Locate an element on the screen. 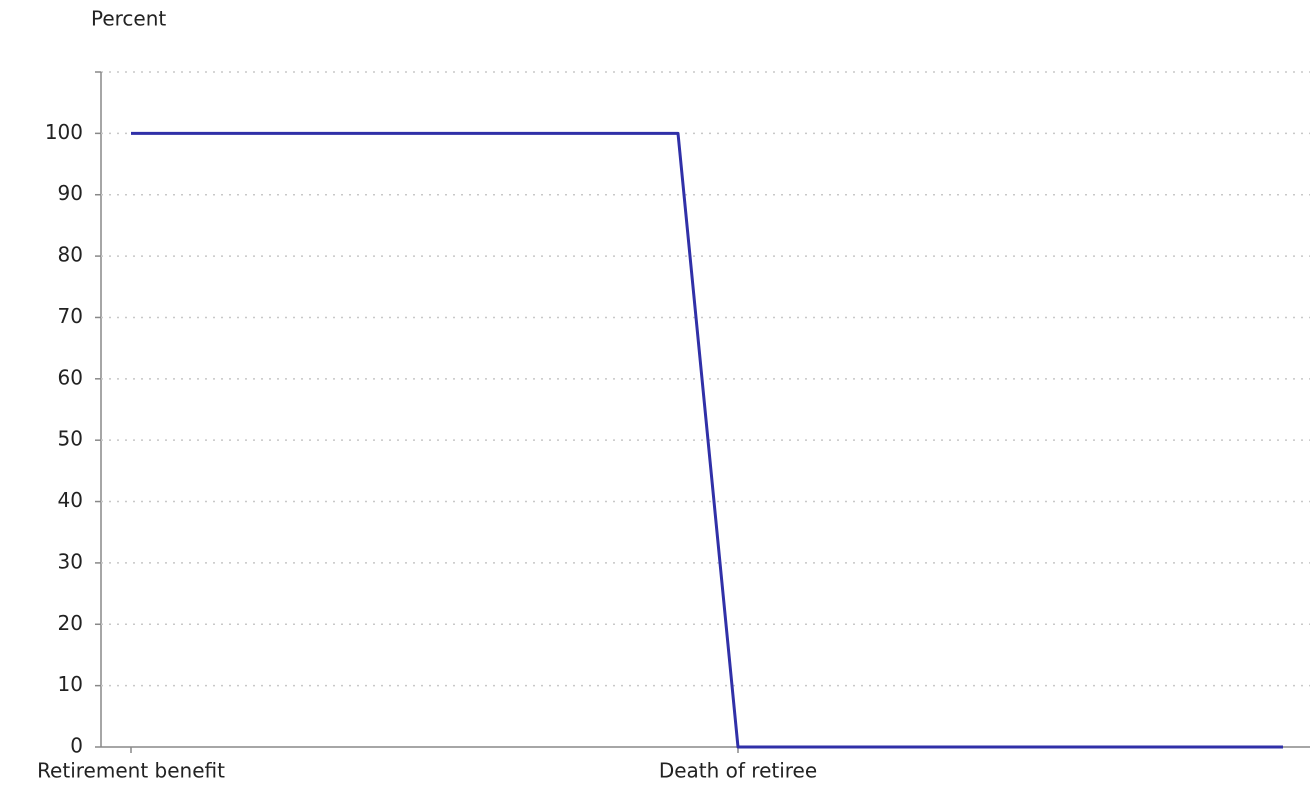 Image resolution: width=1314 pixels, height=787 pixels. y-tick-label: 30 is located at coordinates (70, 561).